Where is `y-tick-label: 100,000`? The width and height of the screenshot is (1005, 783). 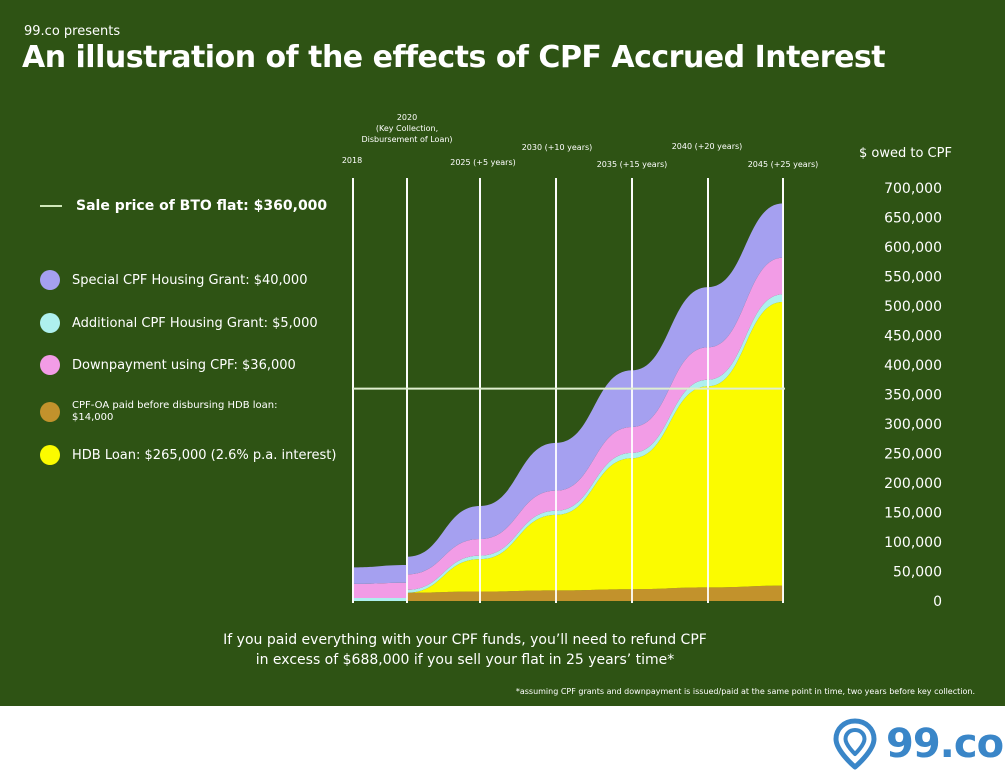
y-tick-label: 100,000 is located at coordinates (913, 543).